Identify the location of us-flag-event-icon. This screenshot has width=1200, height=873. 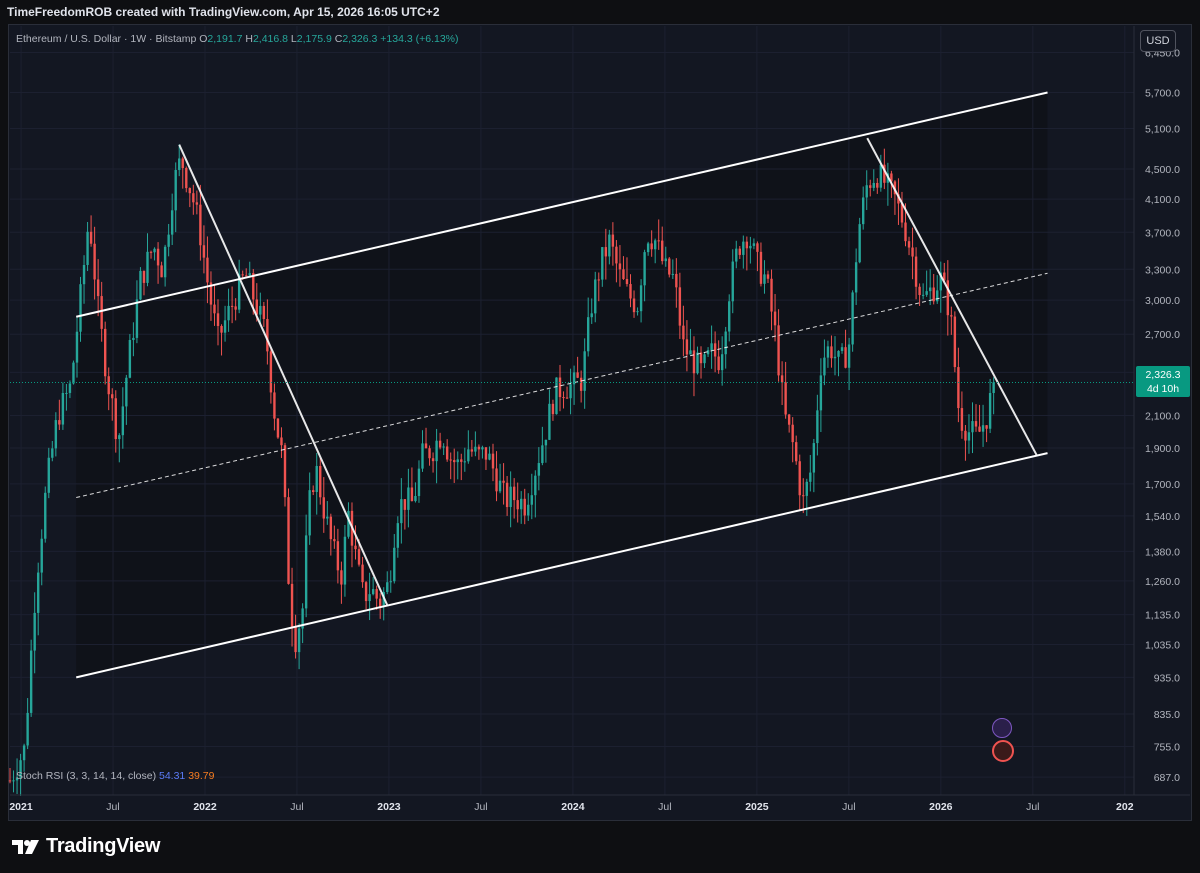
(1003, 751).